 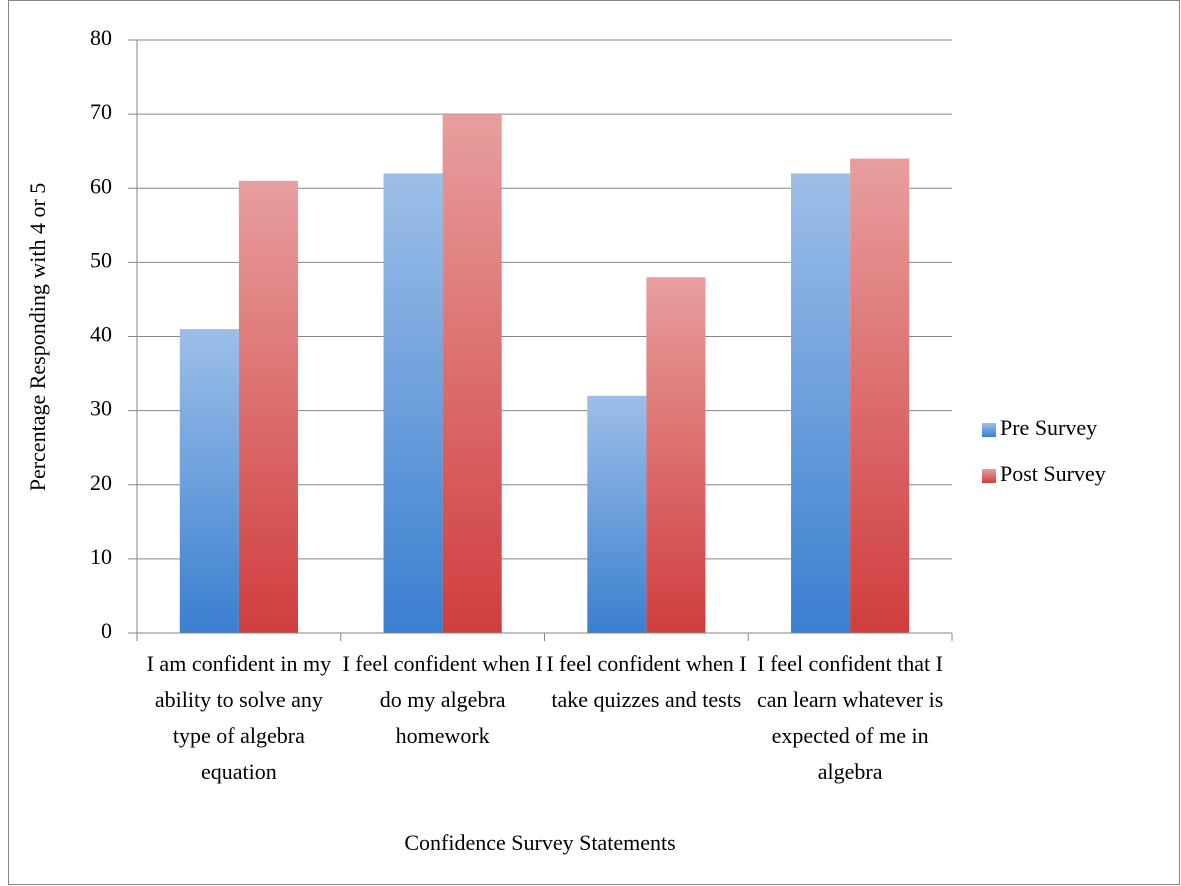 I want to click on y-tick-label: 40, so click(x=101, y=334).